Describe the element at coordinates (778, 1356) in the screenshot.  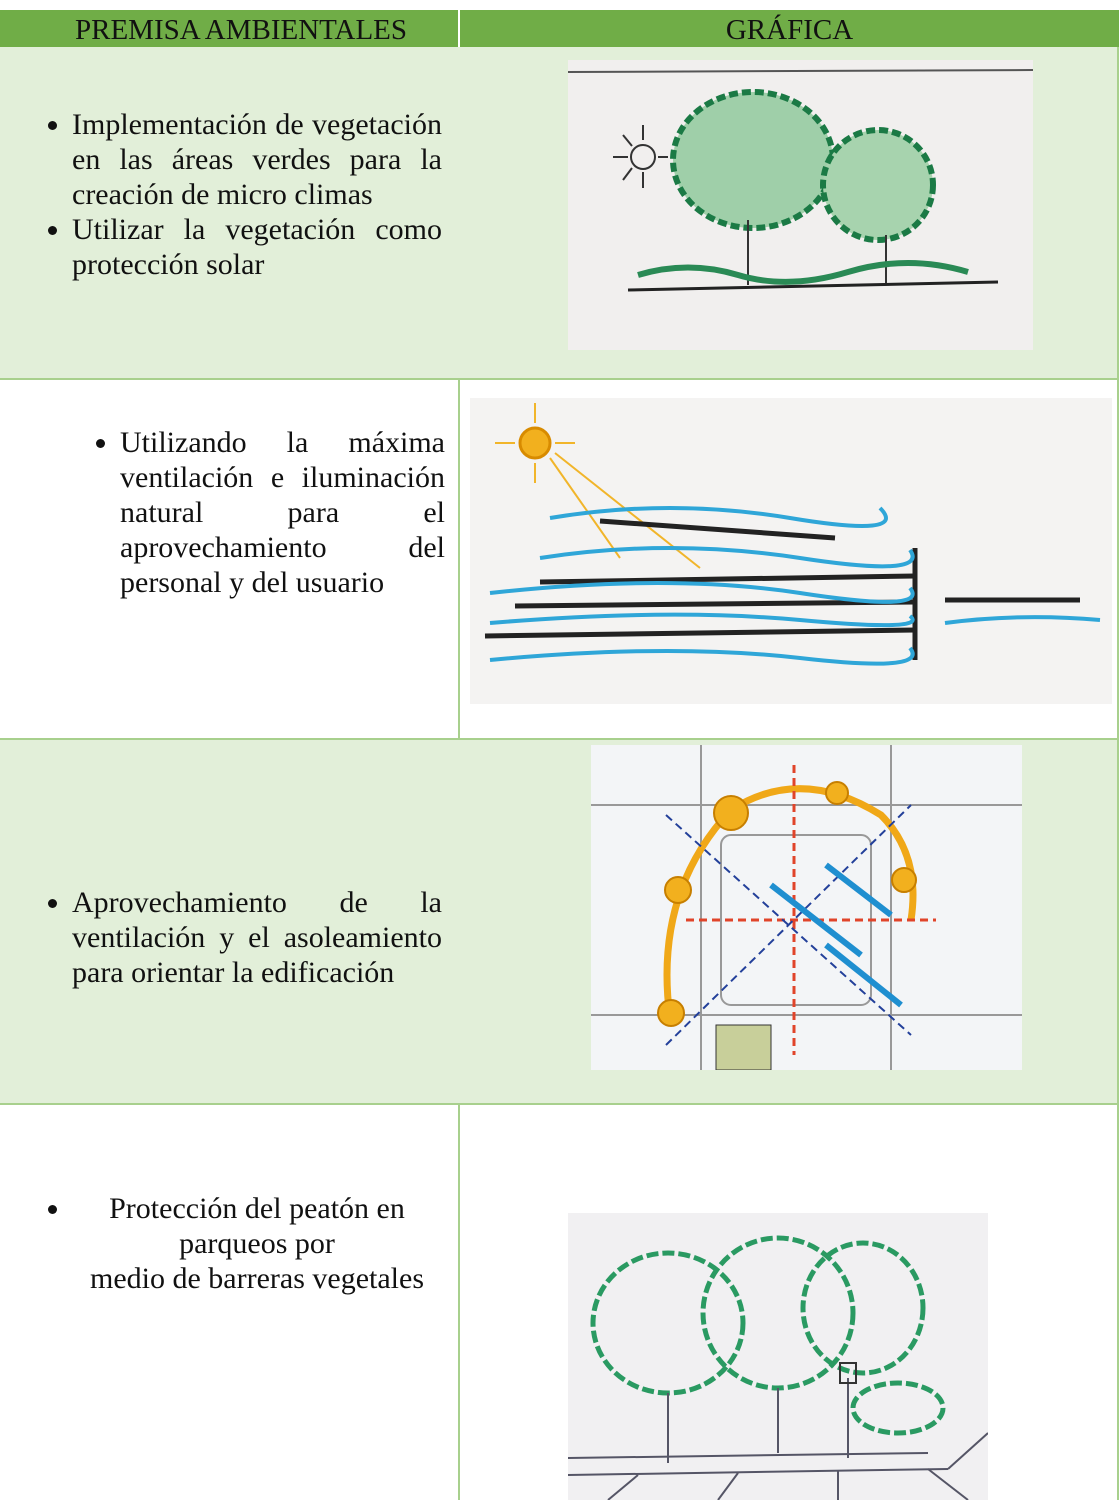
I see `sketch-parking` at that location.